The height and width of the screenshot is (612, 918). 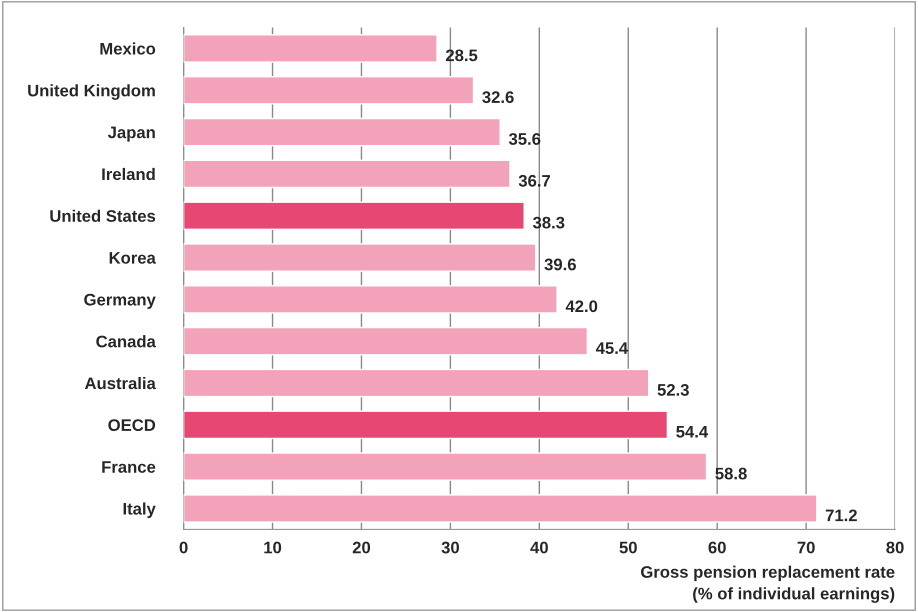 I want to click on data-label: 45.4, so click(x=612, y=348).